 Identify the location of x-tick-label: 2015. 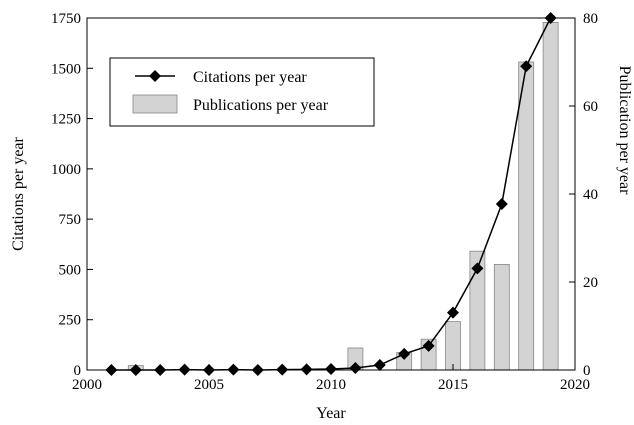
(453, 385).